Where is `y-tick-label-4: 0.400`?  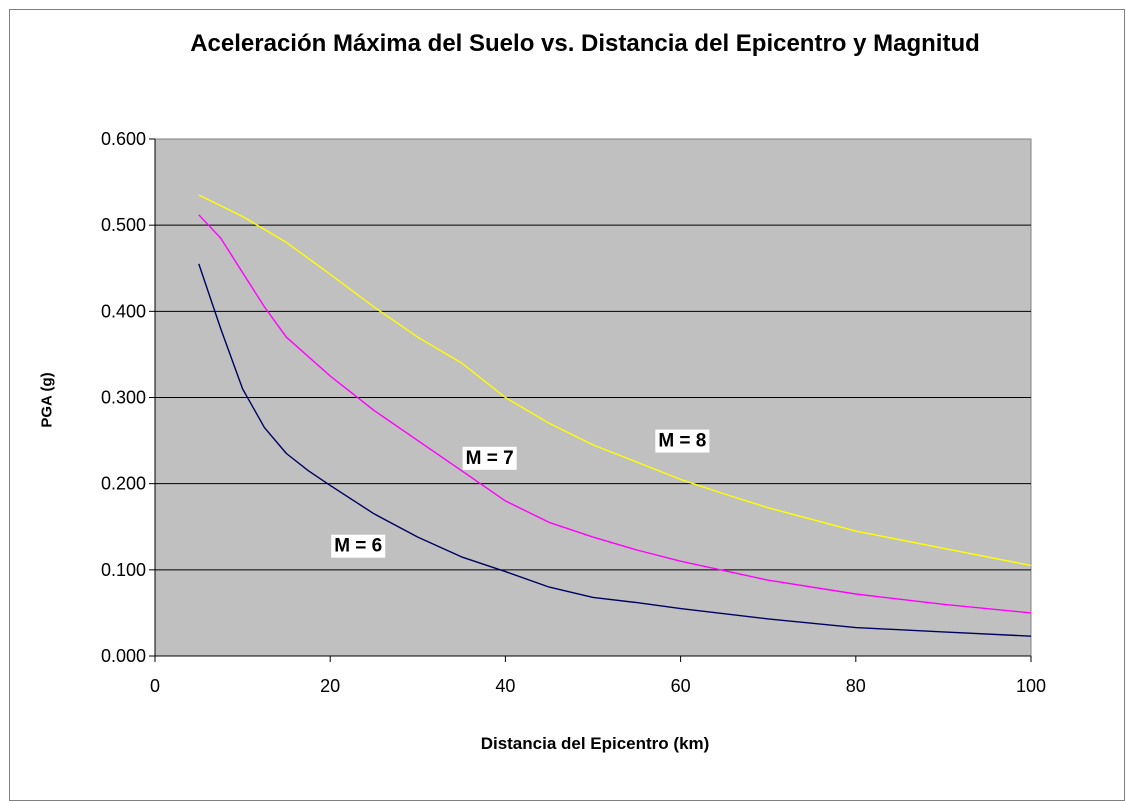
y-tick-label-4: 0.400 is located at coordinates (123, 311).